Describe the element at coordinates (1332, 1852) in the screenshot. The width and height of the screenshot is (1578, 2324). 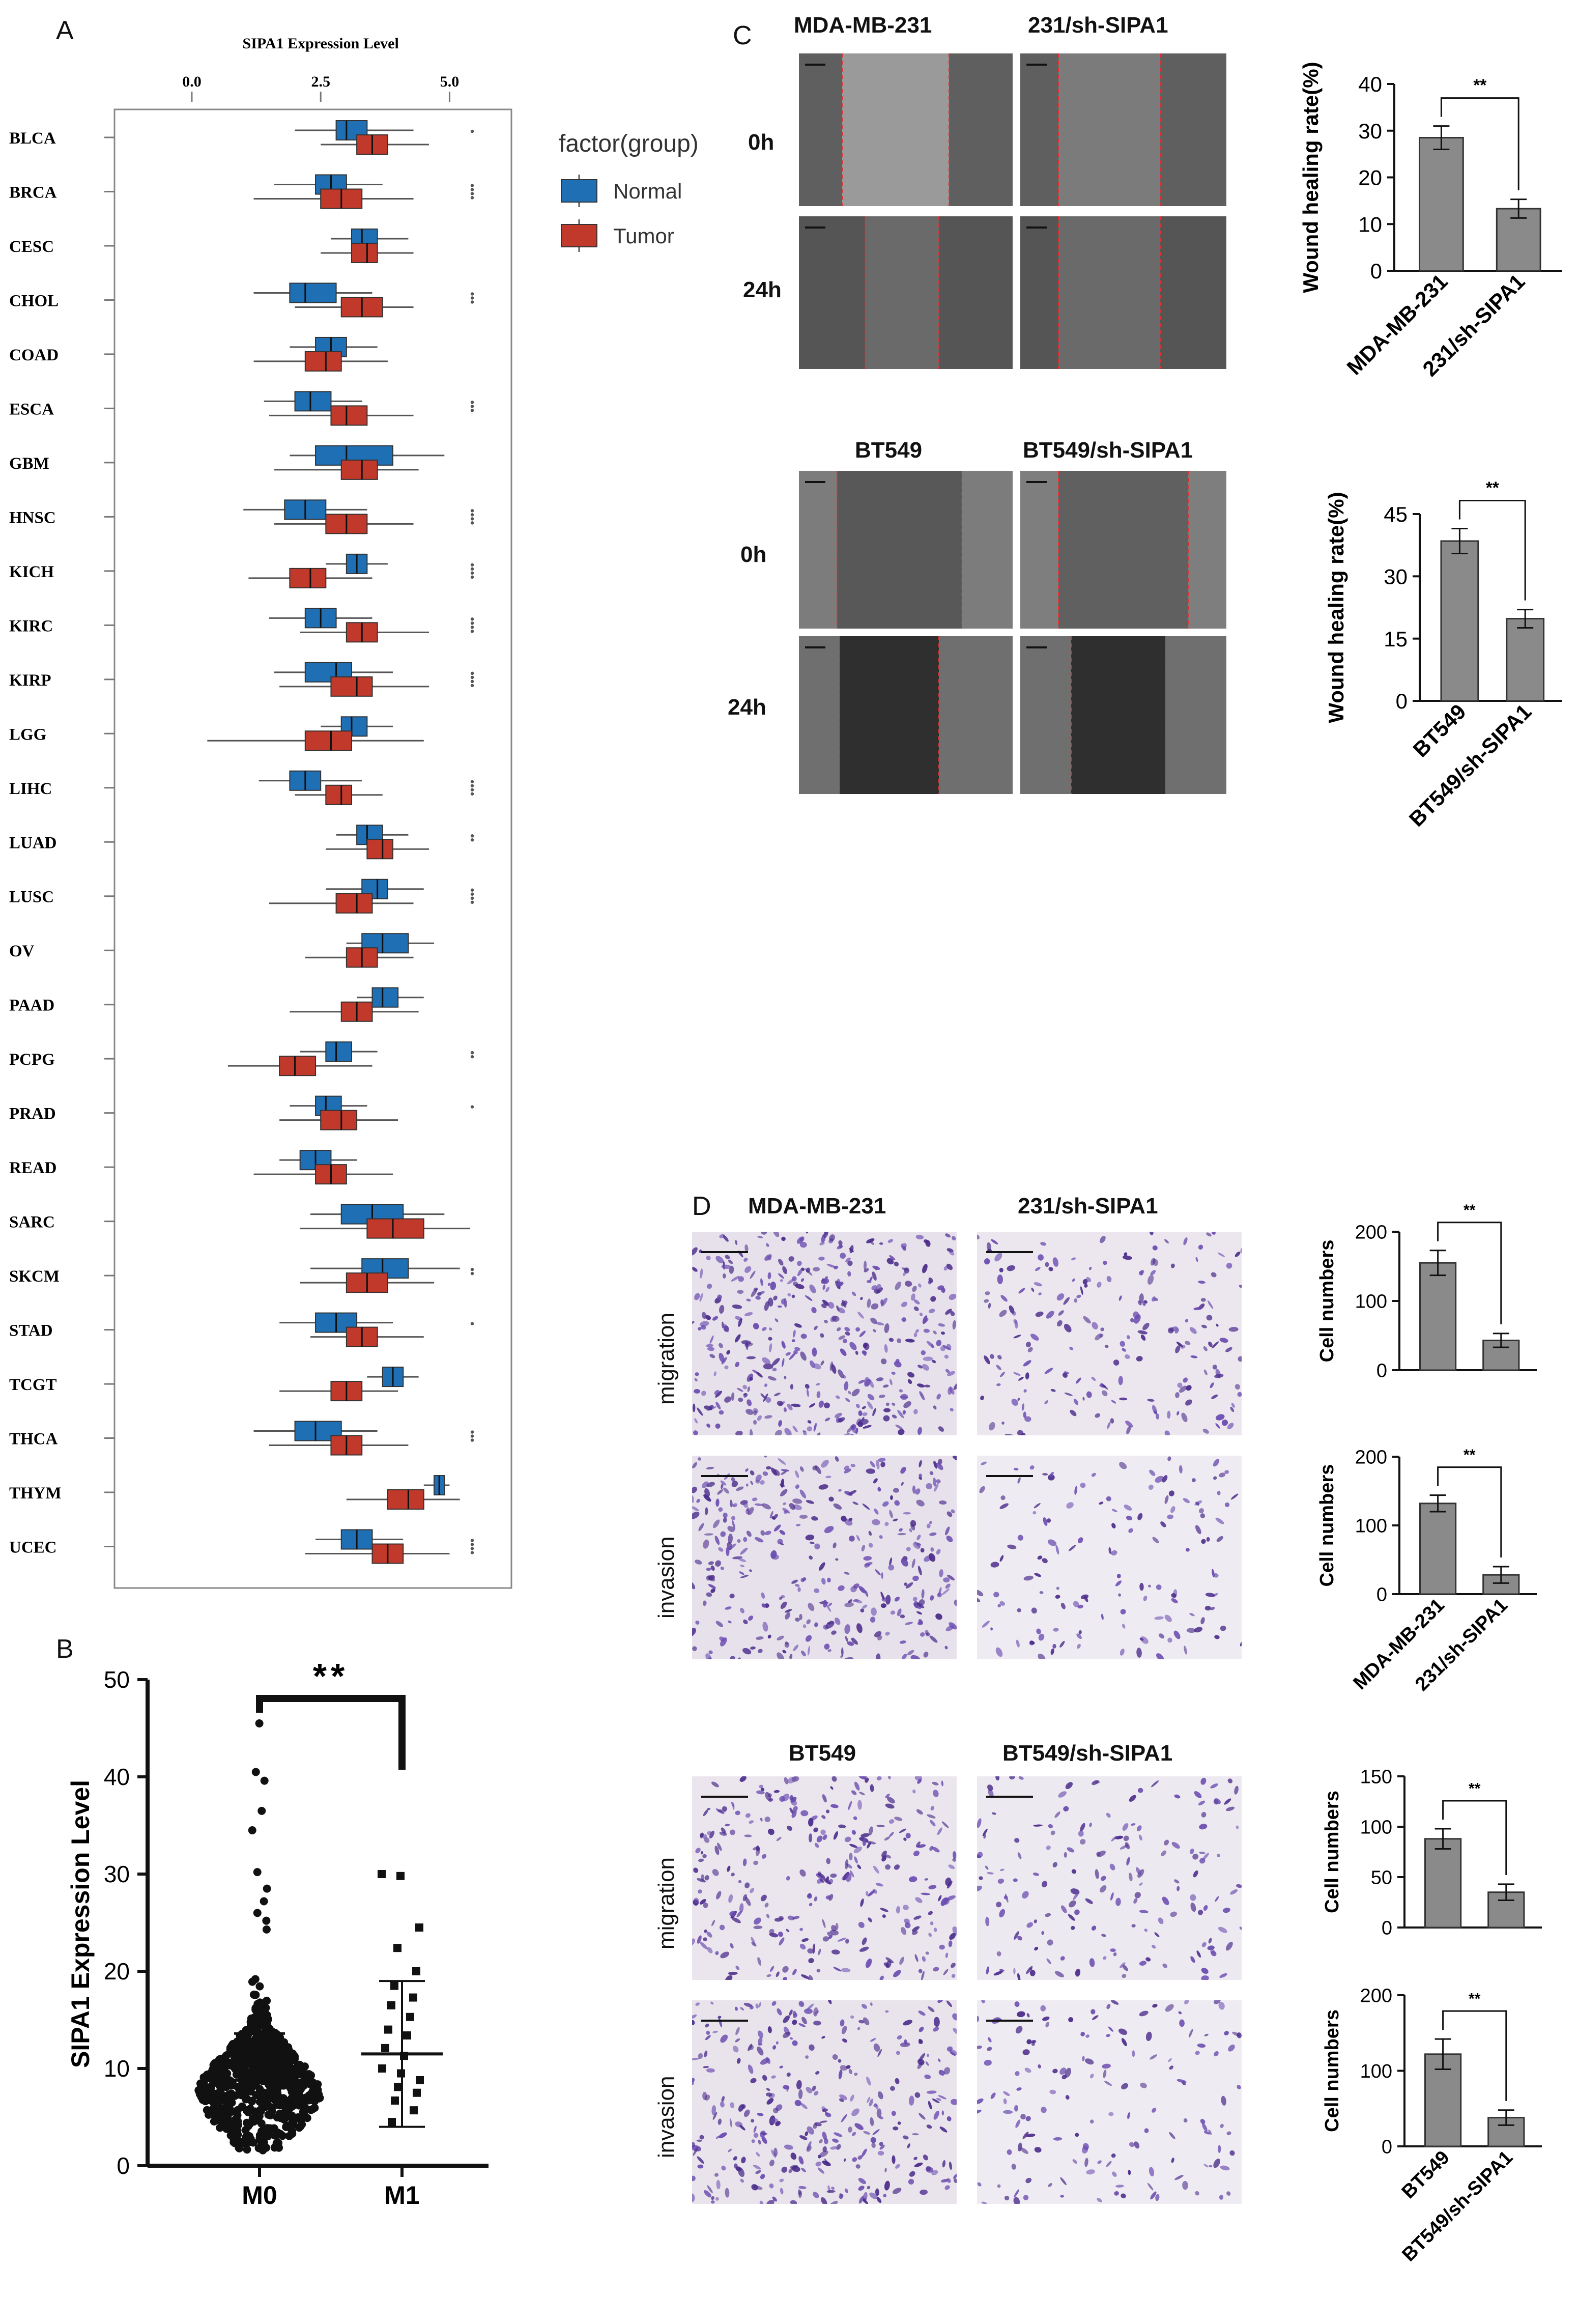
I see `y-axis-label: Cell numbers` at that location.